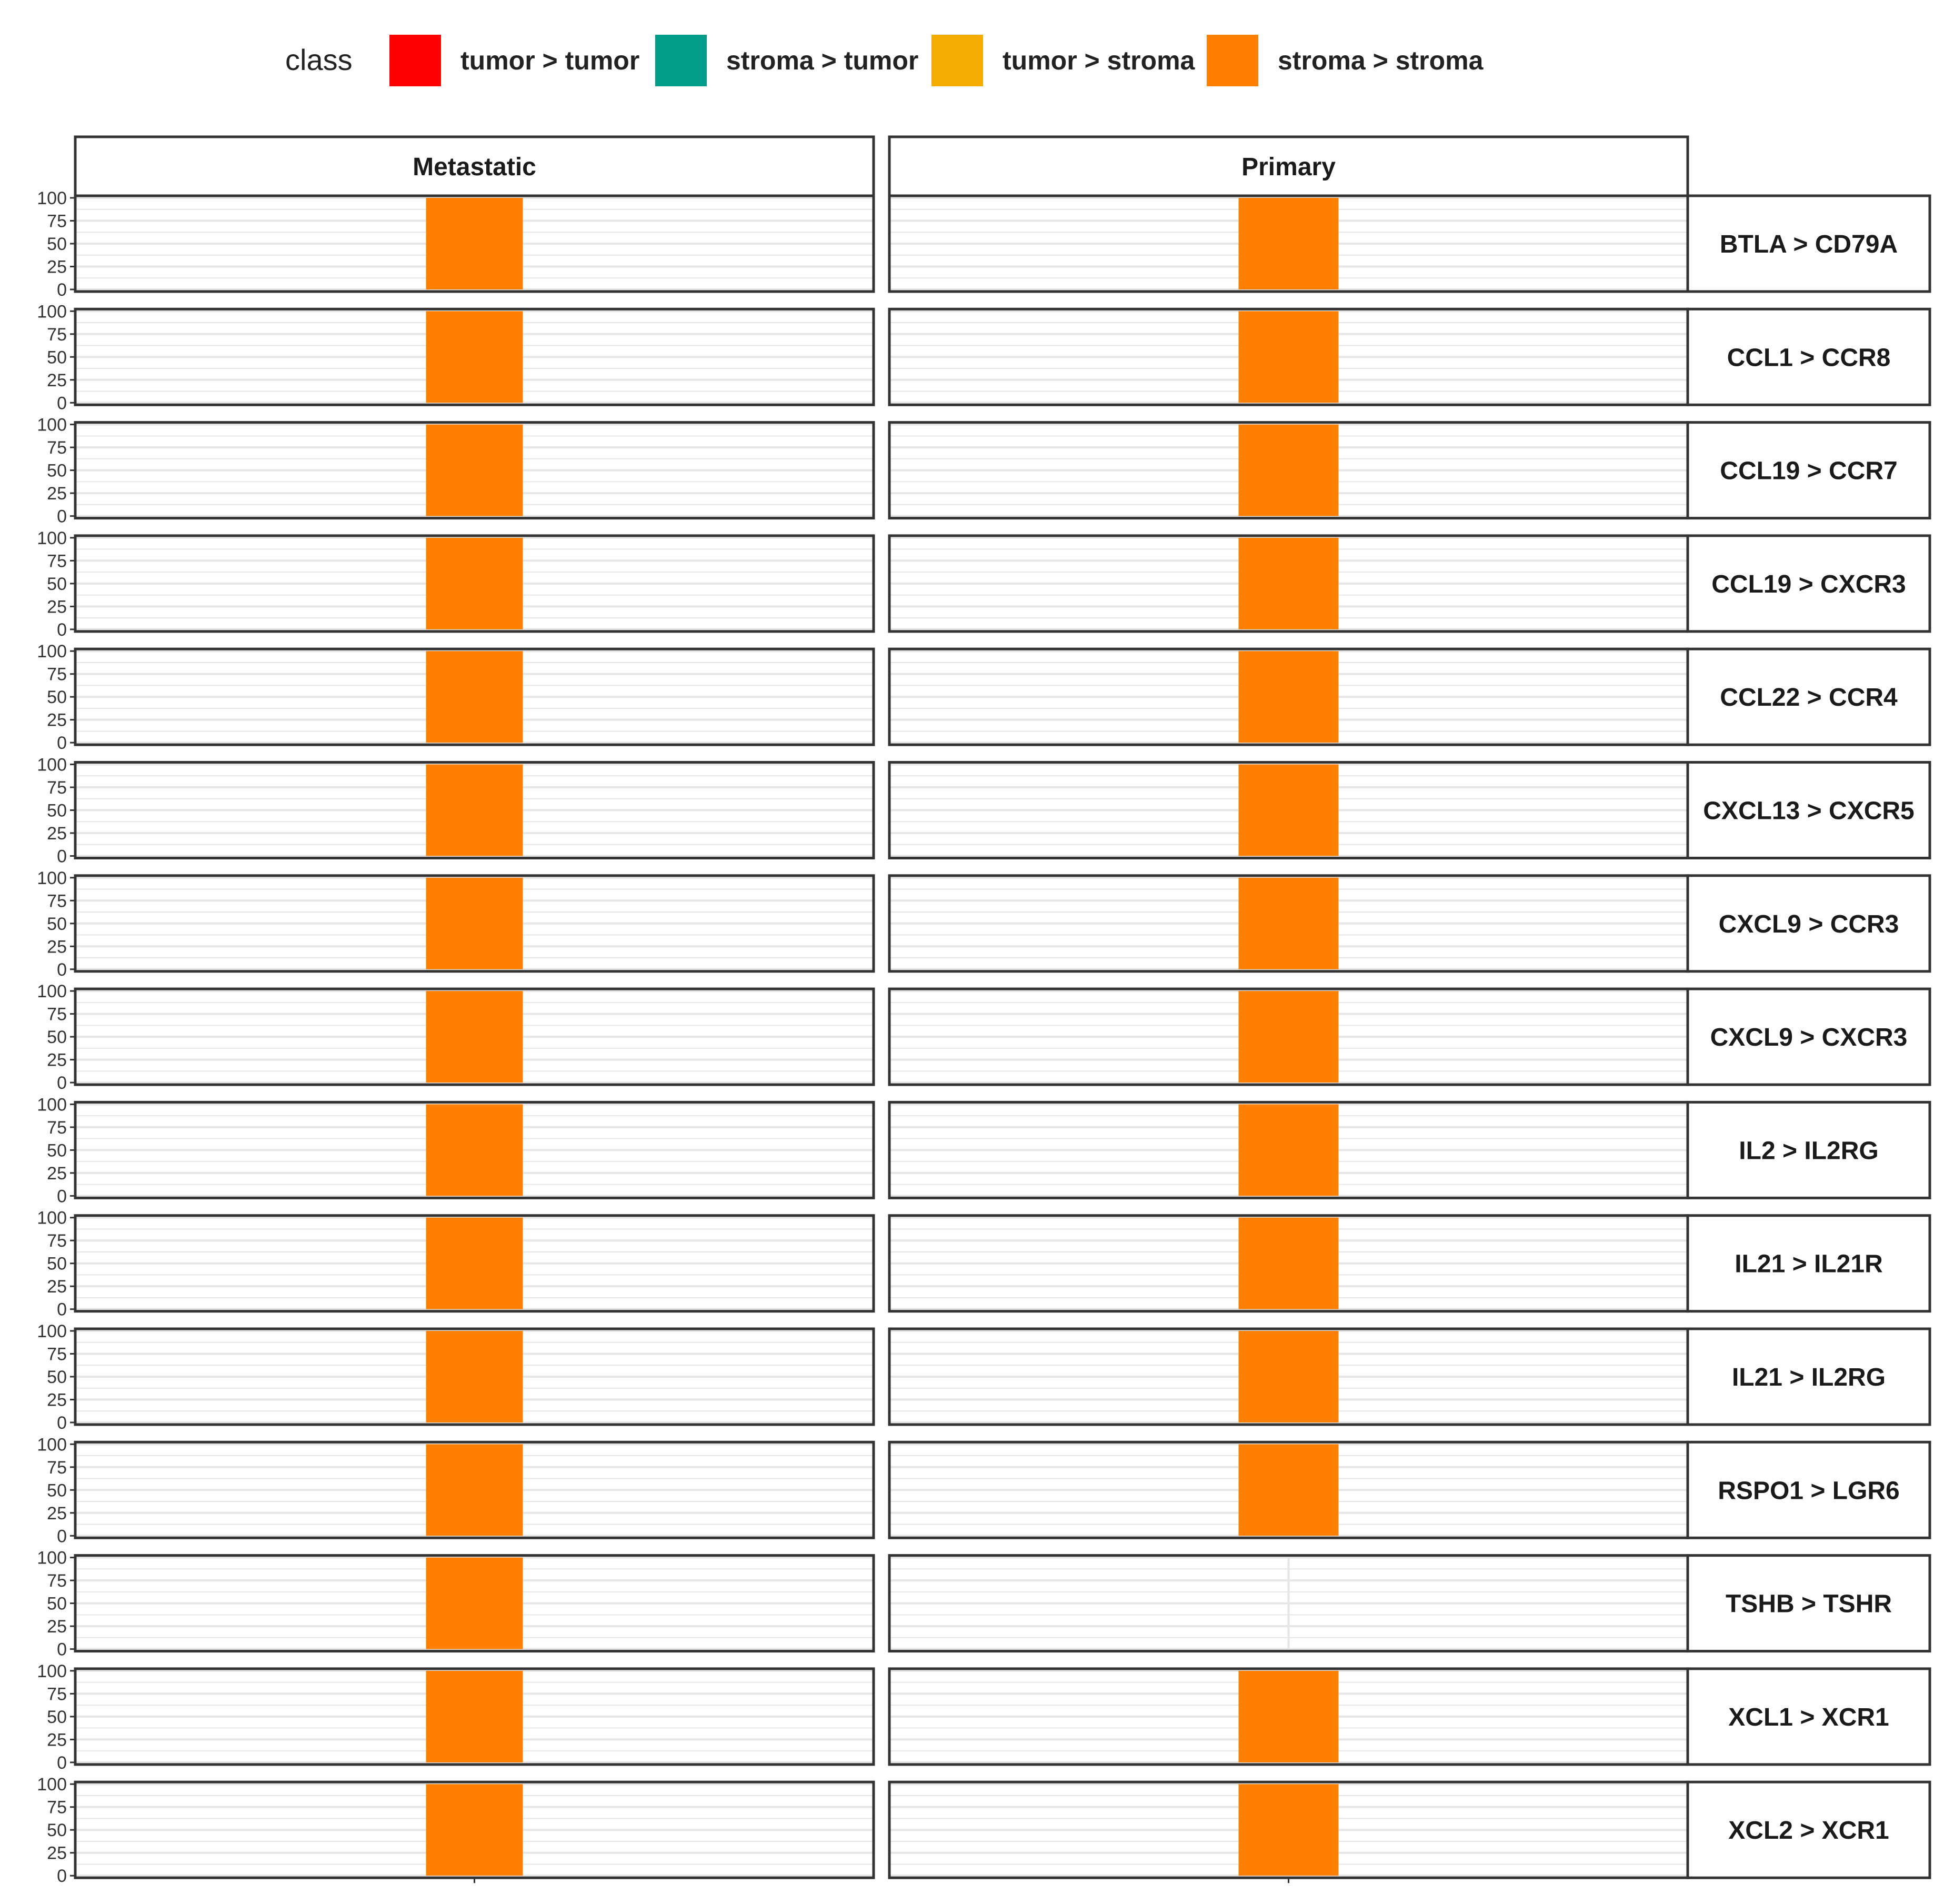  I want to click on row-strip-label-9: IL21 > IL21R, so click(1808, 1264).